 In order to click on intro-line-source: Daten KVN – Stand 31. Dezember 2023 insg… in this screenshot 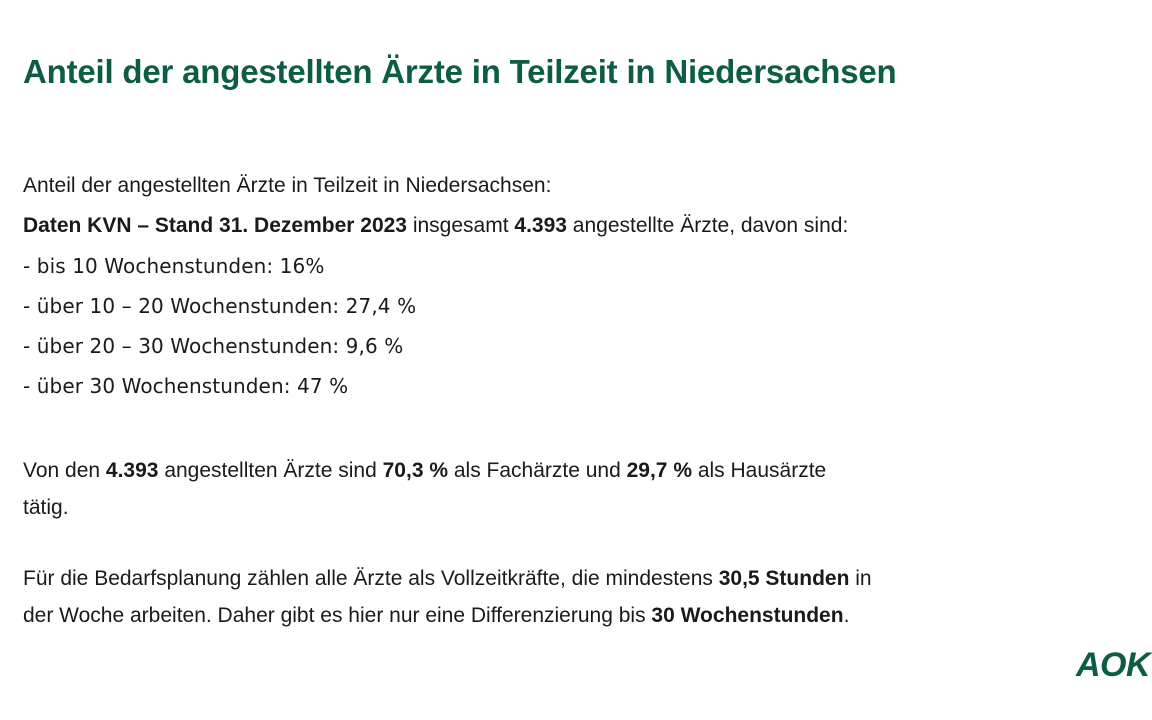, I will do `click(567, 226)`.